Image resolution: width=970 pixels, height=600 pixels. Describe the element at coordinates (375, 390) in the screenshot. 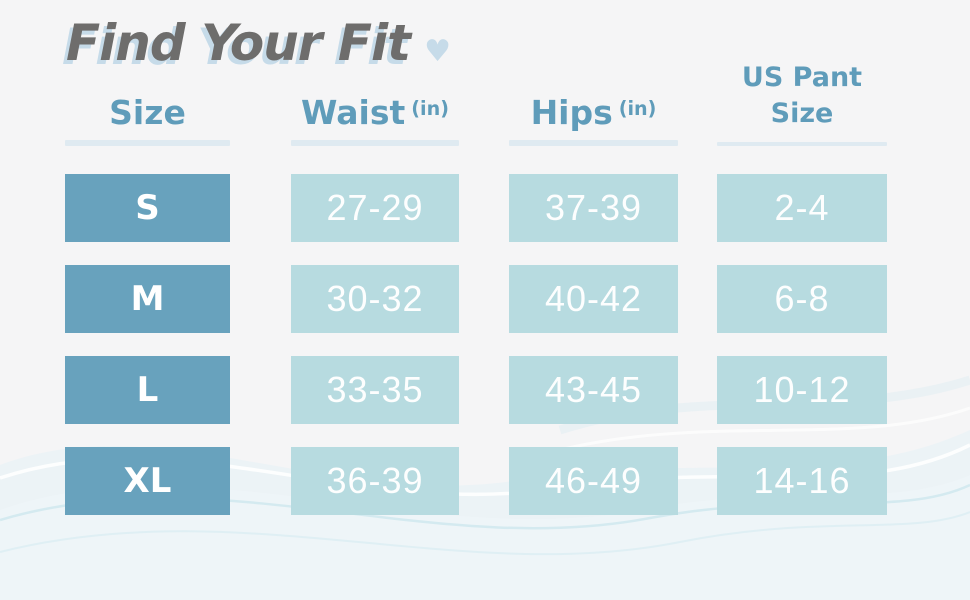

I see `waist-cell-l: 33-35` at that location.